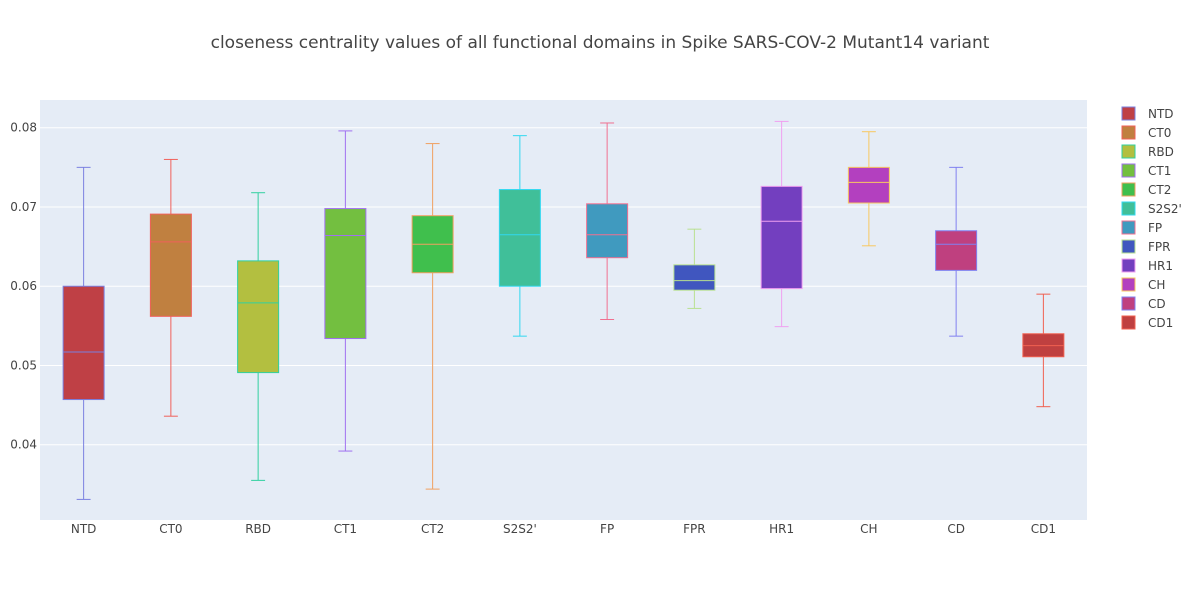  Describe the element at coordinates (607, 529) in the screenshot. I see `x-tick-label: FP` at that location.